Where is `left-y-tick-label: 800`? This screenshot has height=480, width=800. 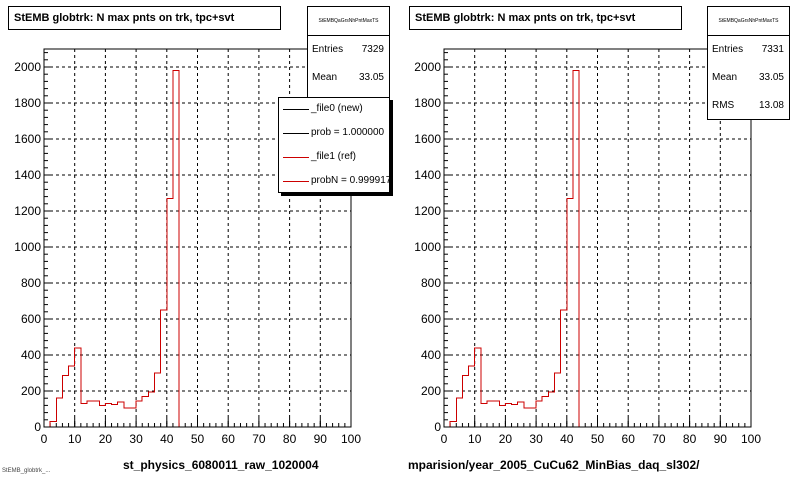
left-y-tick-label: 800 is located at coordinates (31, 283).